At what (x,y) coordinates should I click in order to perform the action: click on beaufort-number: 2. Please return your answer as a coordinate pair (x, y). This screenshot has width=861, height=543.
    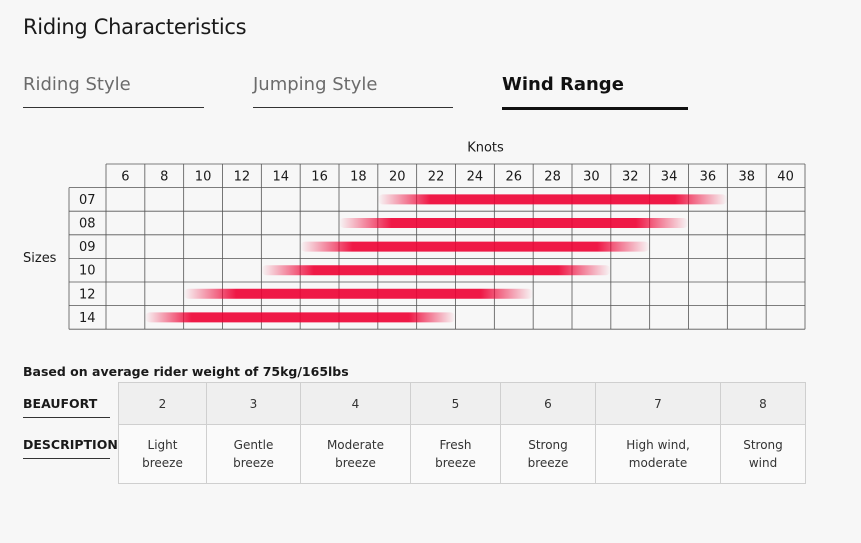
    Looking at the image, I should click on (162, 403).